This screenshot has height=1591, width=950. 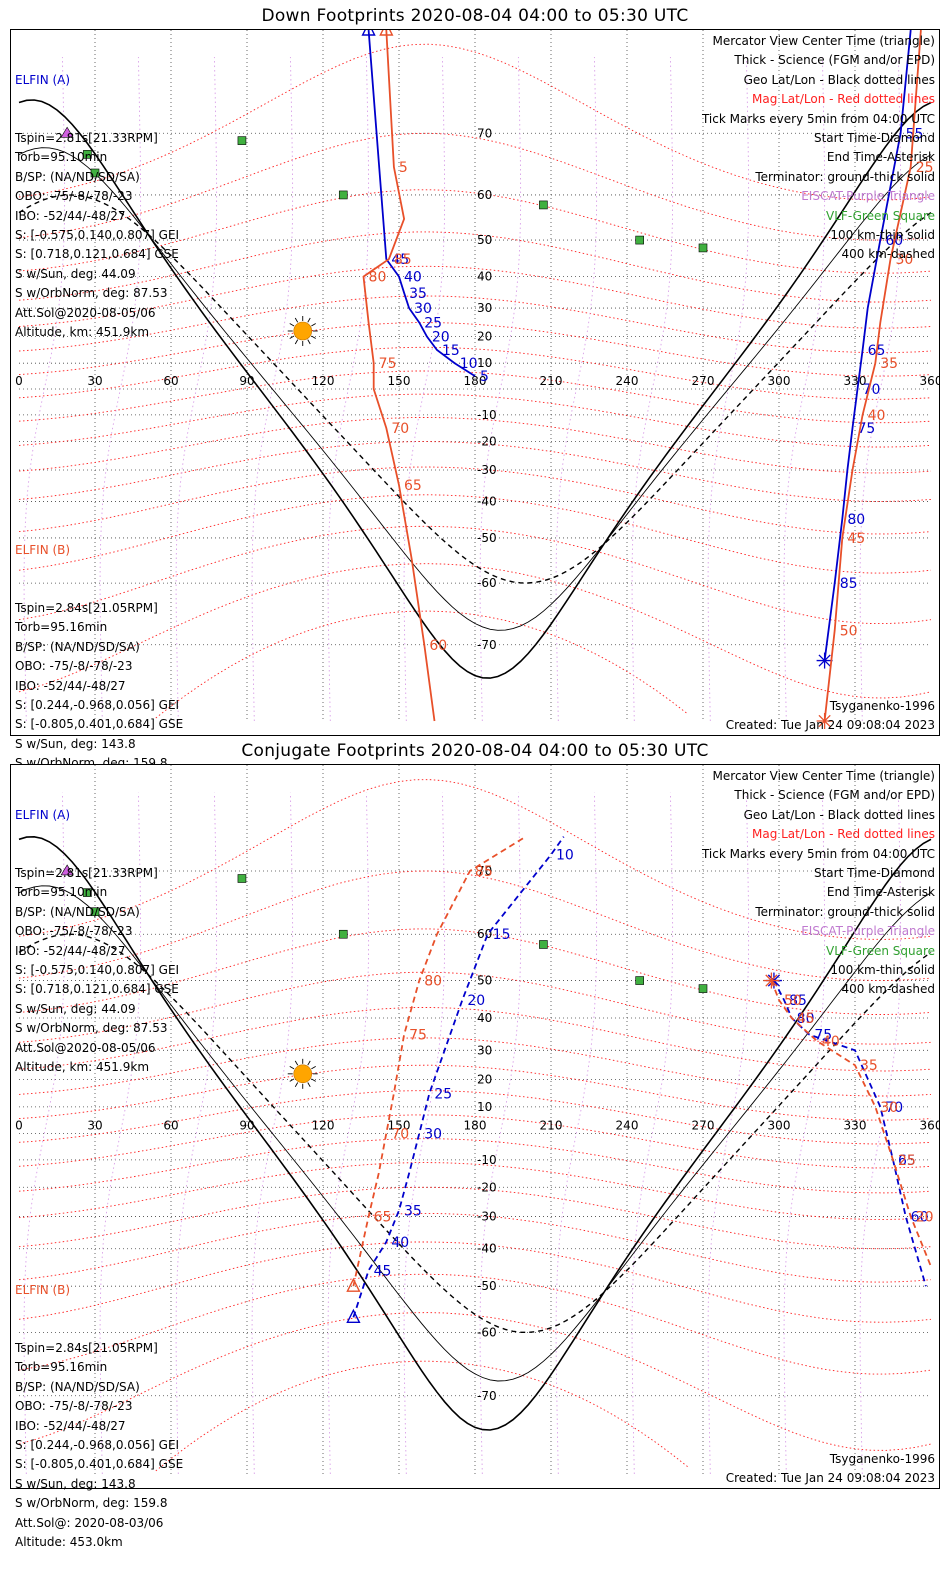 I want to click on tick-mark-label: 60, so click(x=920, y=1217).